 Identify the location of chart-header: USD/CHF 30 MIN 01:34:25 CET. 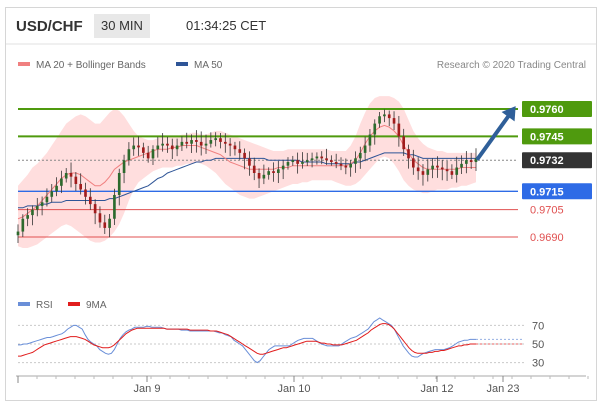
(301, 26).